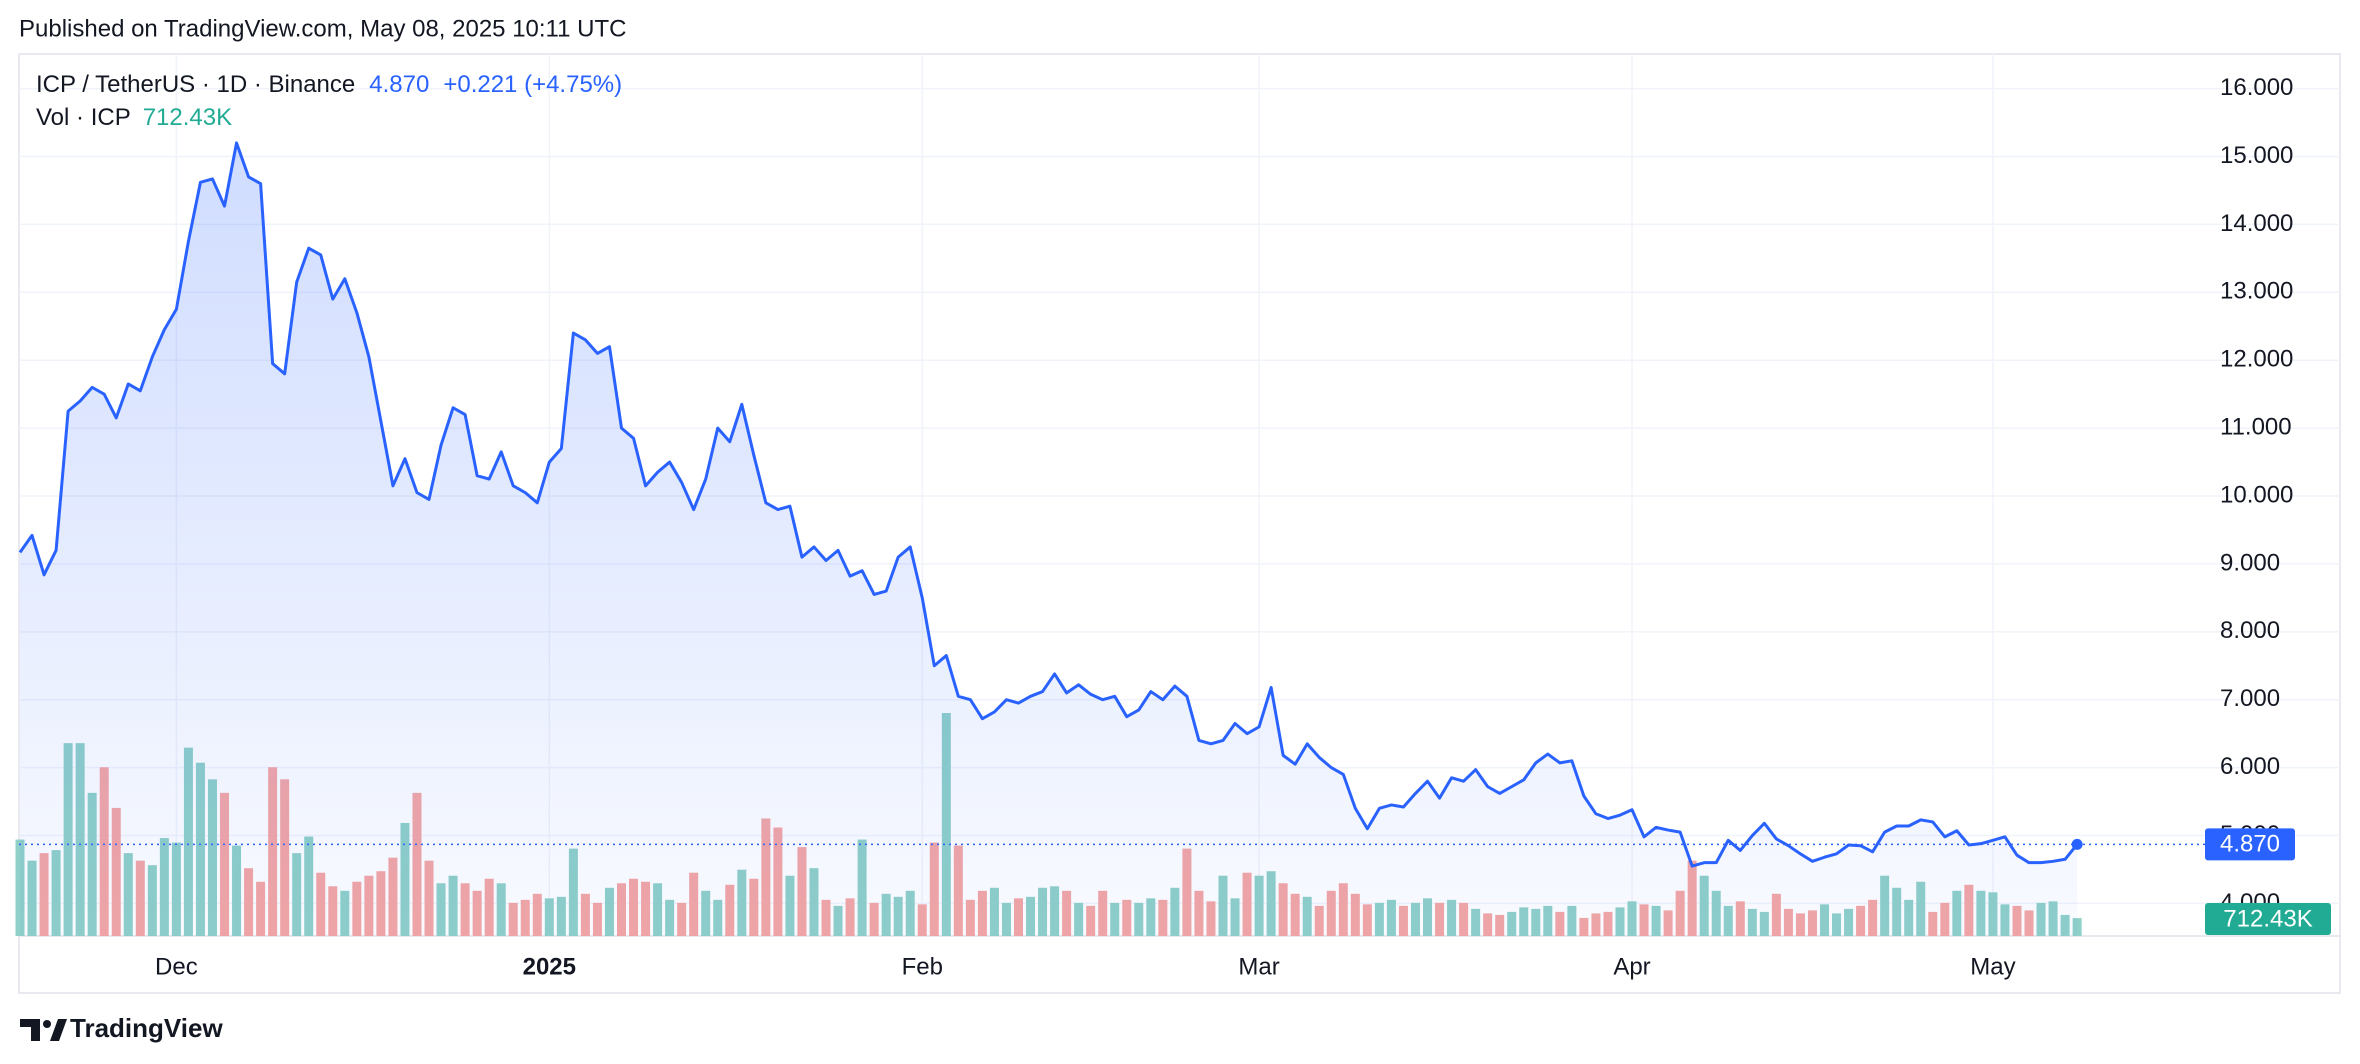 The height and width of the screenshot is (1064, 2360). Describe the element at coordinates (1258, 966) in the screenshot. I see `x-tick-label: Mar` at that location.